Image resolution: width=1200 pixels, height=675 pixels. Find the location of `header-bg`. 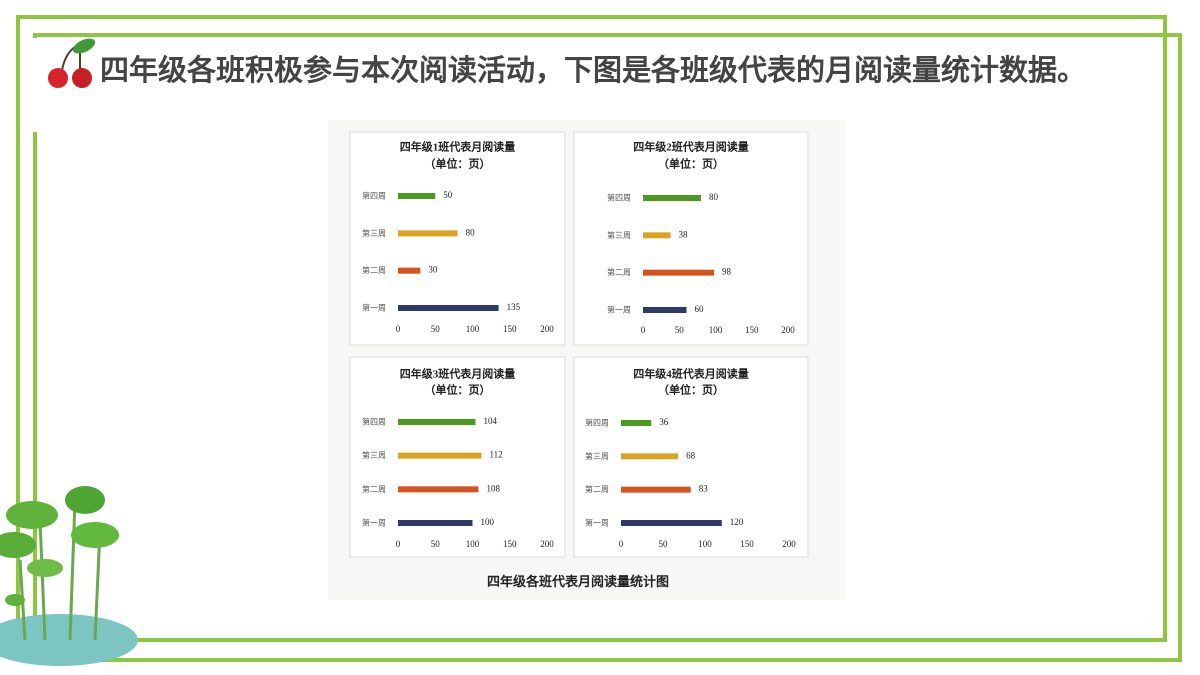

header-bg is located at coordinates (591, 85).